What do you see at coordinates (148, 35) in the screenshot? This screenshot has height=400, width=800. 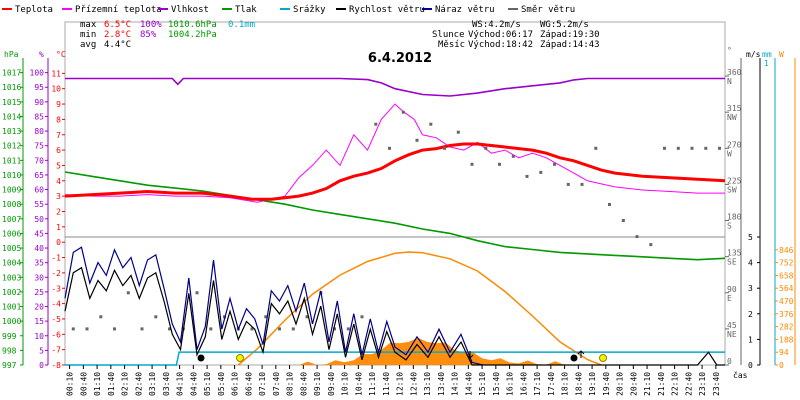 I see `stat-min-hum: 85%` at bounding box center [148, 35].